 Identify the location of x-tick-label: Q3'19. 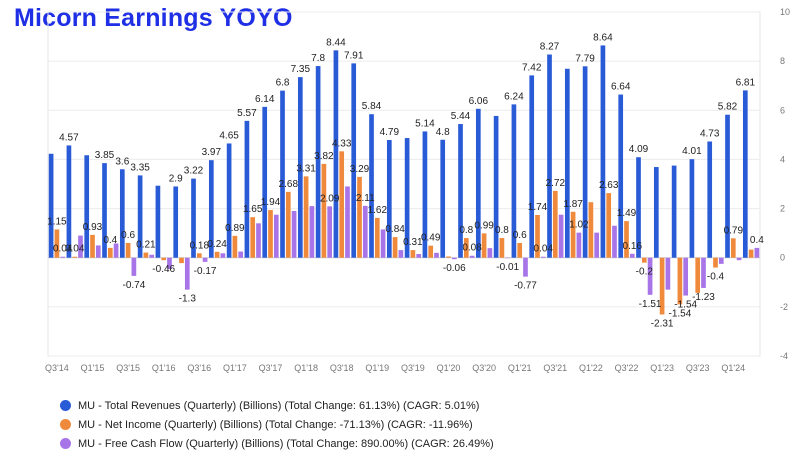
(413, 368).